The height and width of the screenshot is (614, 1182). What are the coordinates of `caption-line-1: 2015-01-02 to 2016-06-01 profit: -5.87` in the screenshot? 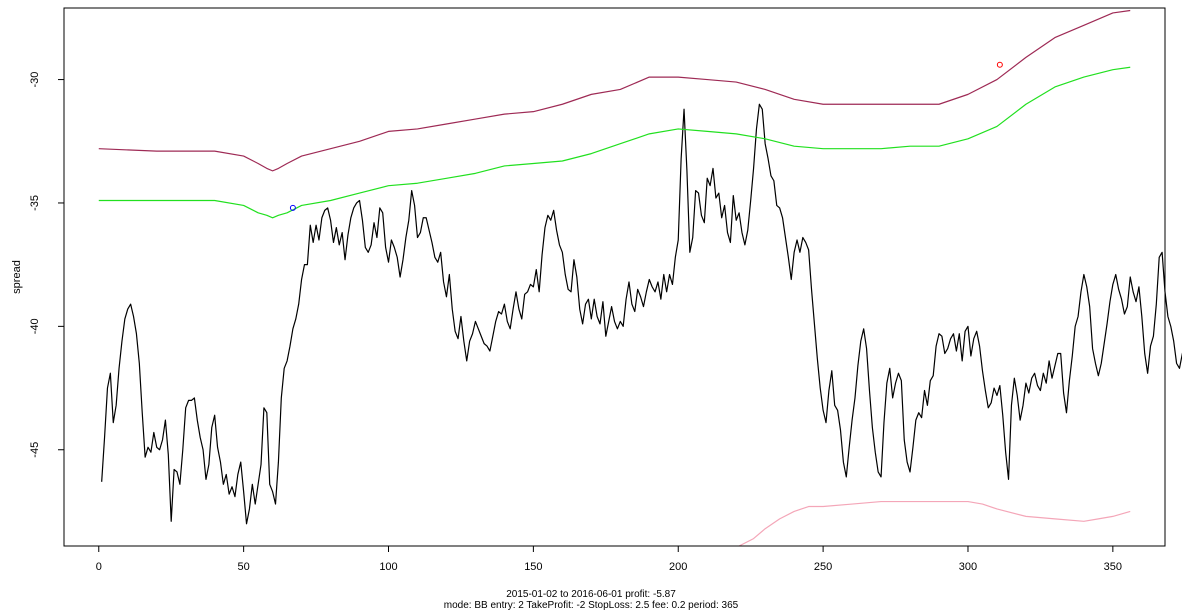 It's located at (591, 594).